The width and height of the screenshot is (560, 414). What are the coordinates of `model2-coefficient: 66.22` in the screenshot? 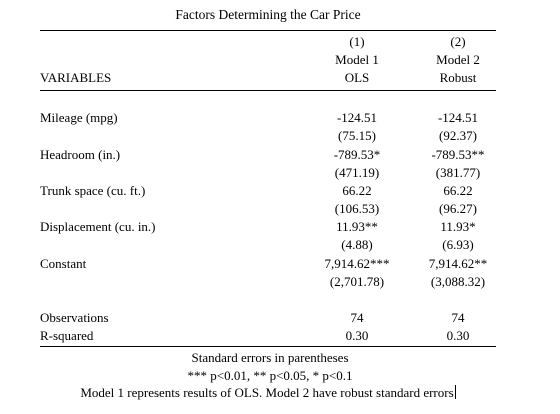 It's located at (458, 190).